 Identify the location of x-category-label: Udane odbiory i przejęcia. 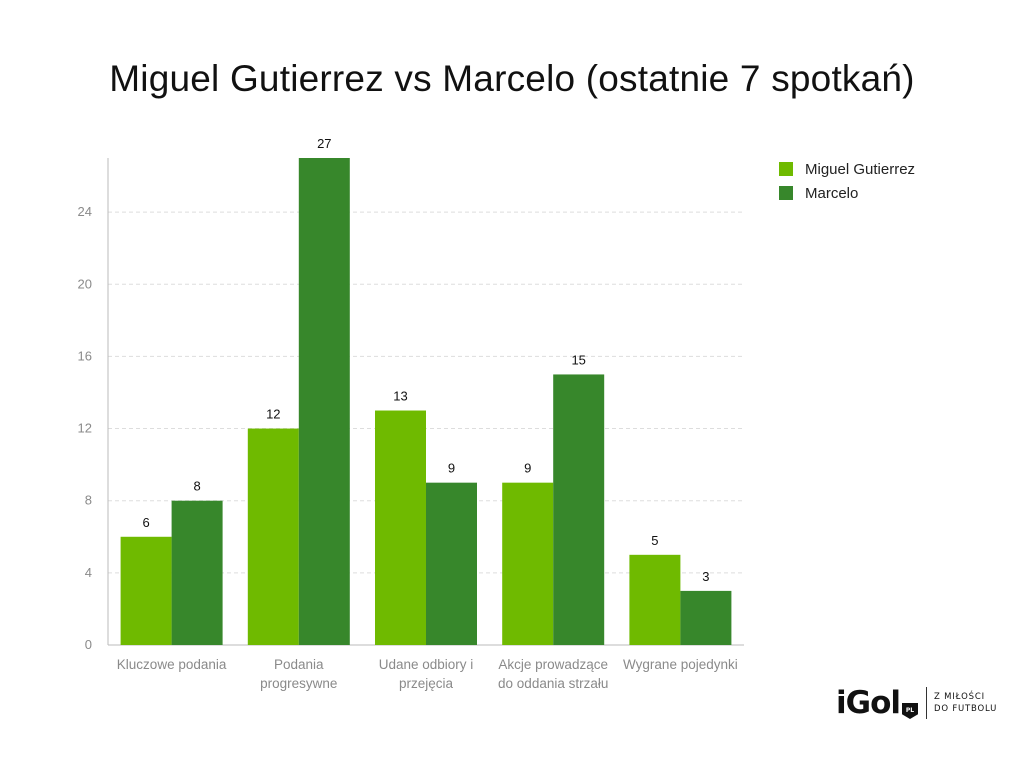
(426, 674).